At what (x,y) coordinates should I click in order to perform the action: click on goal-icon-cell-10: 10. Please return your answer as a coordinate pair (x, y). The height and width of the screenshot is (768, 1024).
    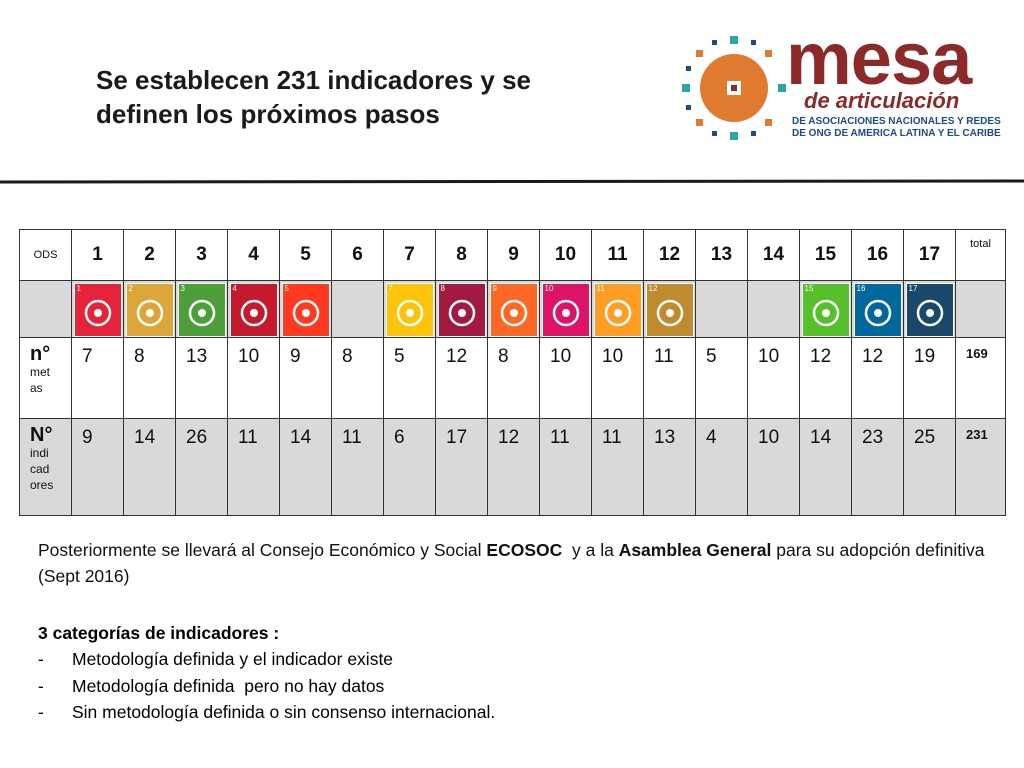
    Looking at the image, I should click on (565, 309).